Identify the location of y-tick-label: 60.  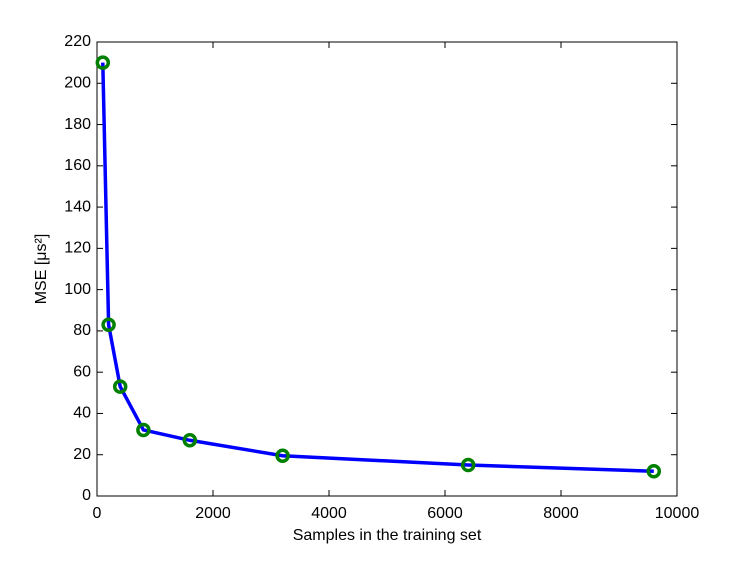
(82, 371).